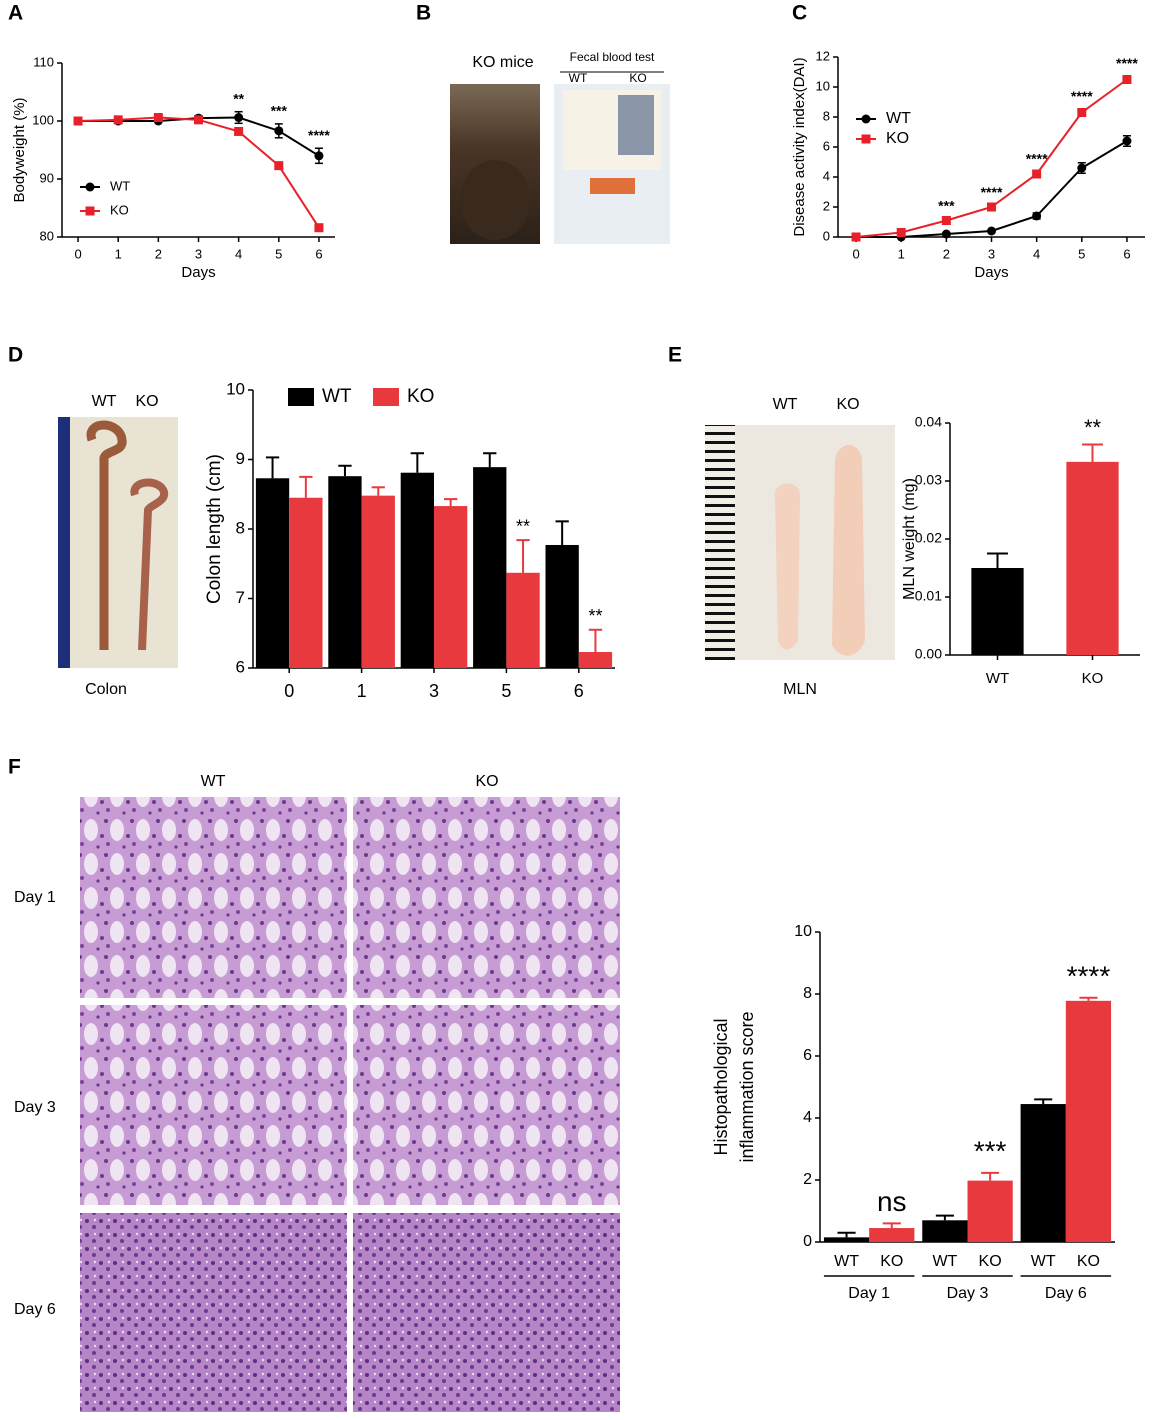 Image resolution: width=1175 pixels, height=1420 pixels. I want to click on y-tick-label: 80, so click(47, 235).